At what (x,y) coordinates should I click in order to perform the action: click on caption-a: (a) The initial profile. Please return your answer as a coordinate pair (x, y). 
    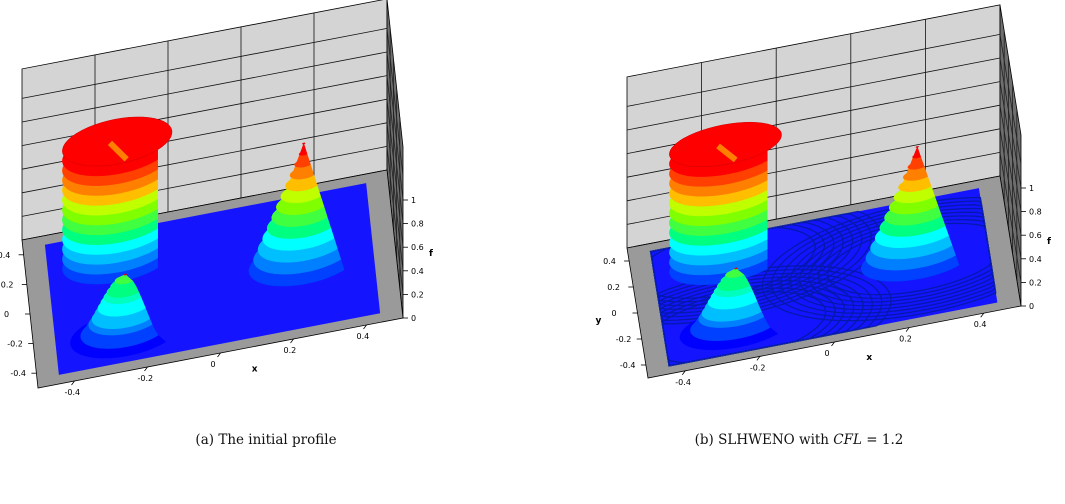
    Looking at the image, I should click on (266, 440).